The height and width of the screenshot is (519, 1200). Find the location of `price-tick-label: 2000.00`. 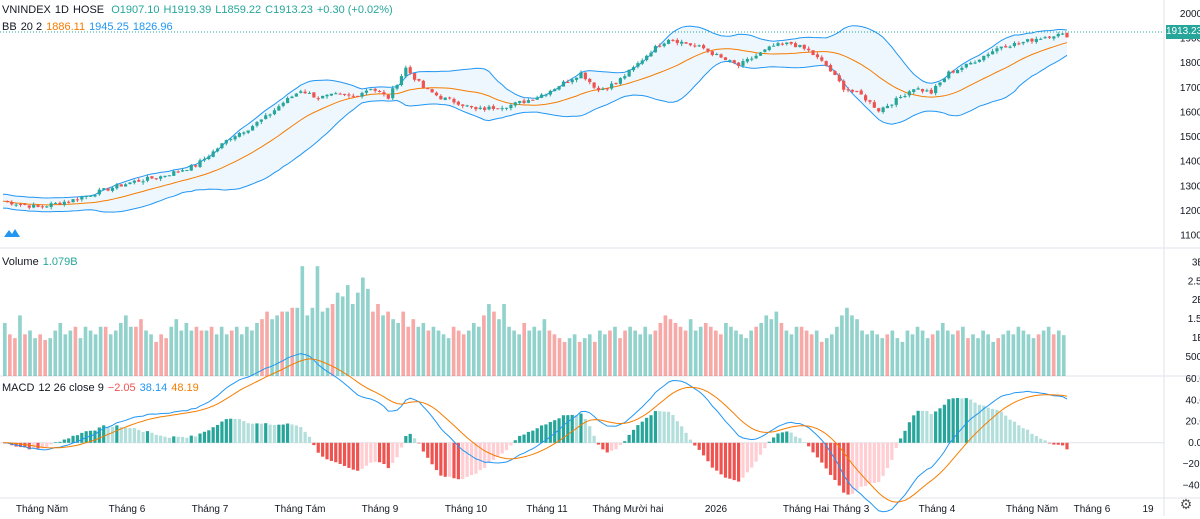

price-tick-label: 2000.00 is located at coordinates (1190, 14).